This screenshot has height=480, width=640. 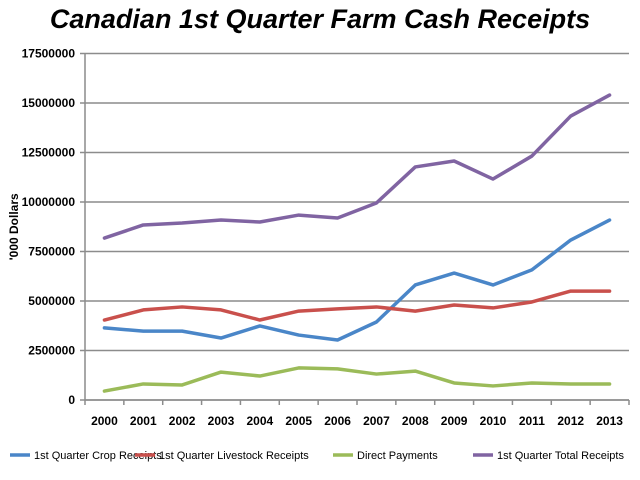 I want to click on y-axis-label: '000 Dollars, so click(x=14, y=226).